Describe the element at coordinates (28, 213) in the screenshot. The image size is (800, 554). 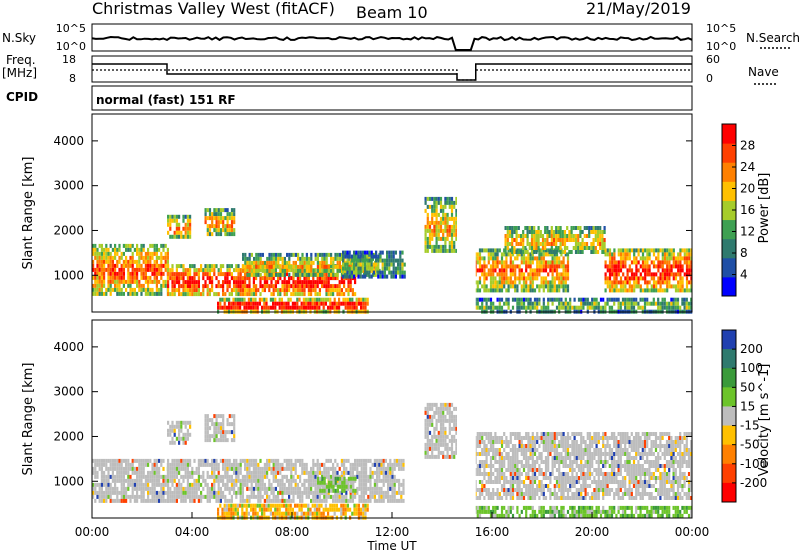
I see `power-ylabel: Slant Range [km]` at that location.